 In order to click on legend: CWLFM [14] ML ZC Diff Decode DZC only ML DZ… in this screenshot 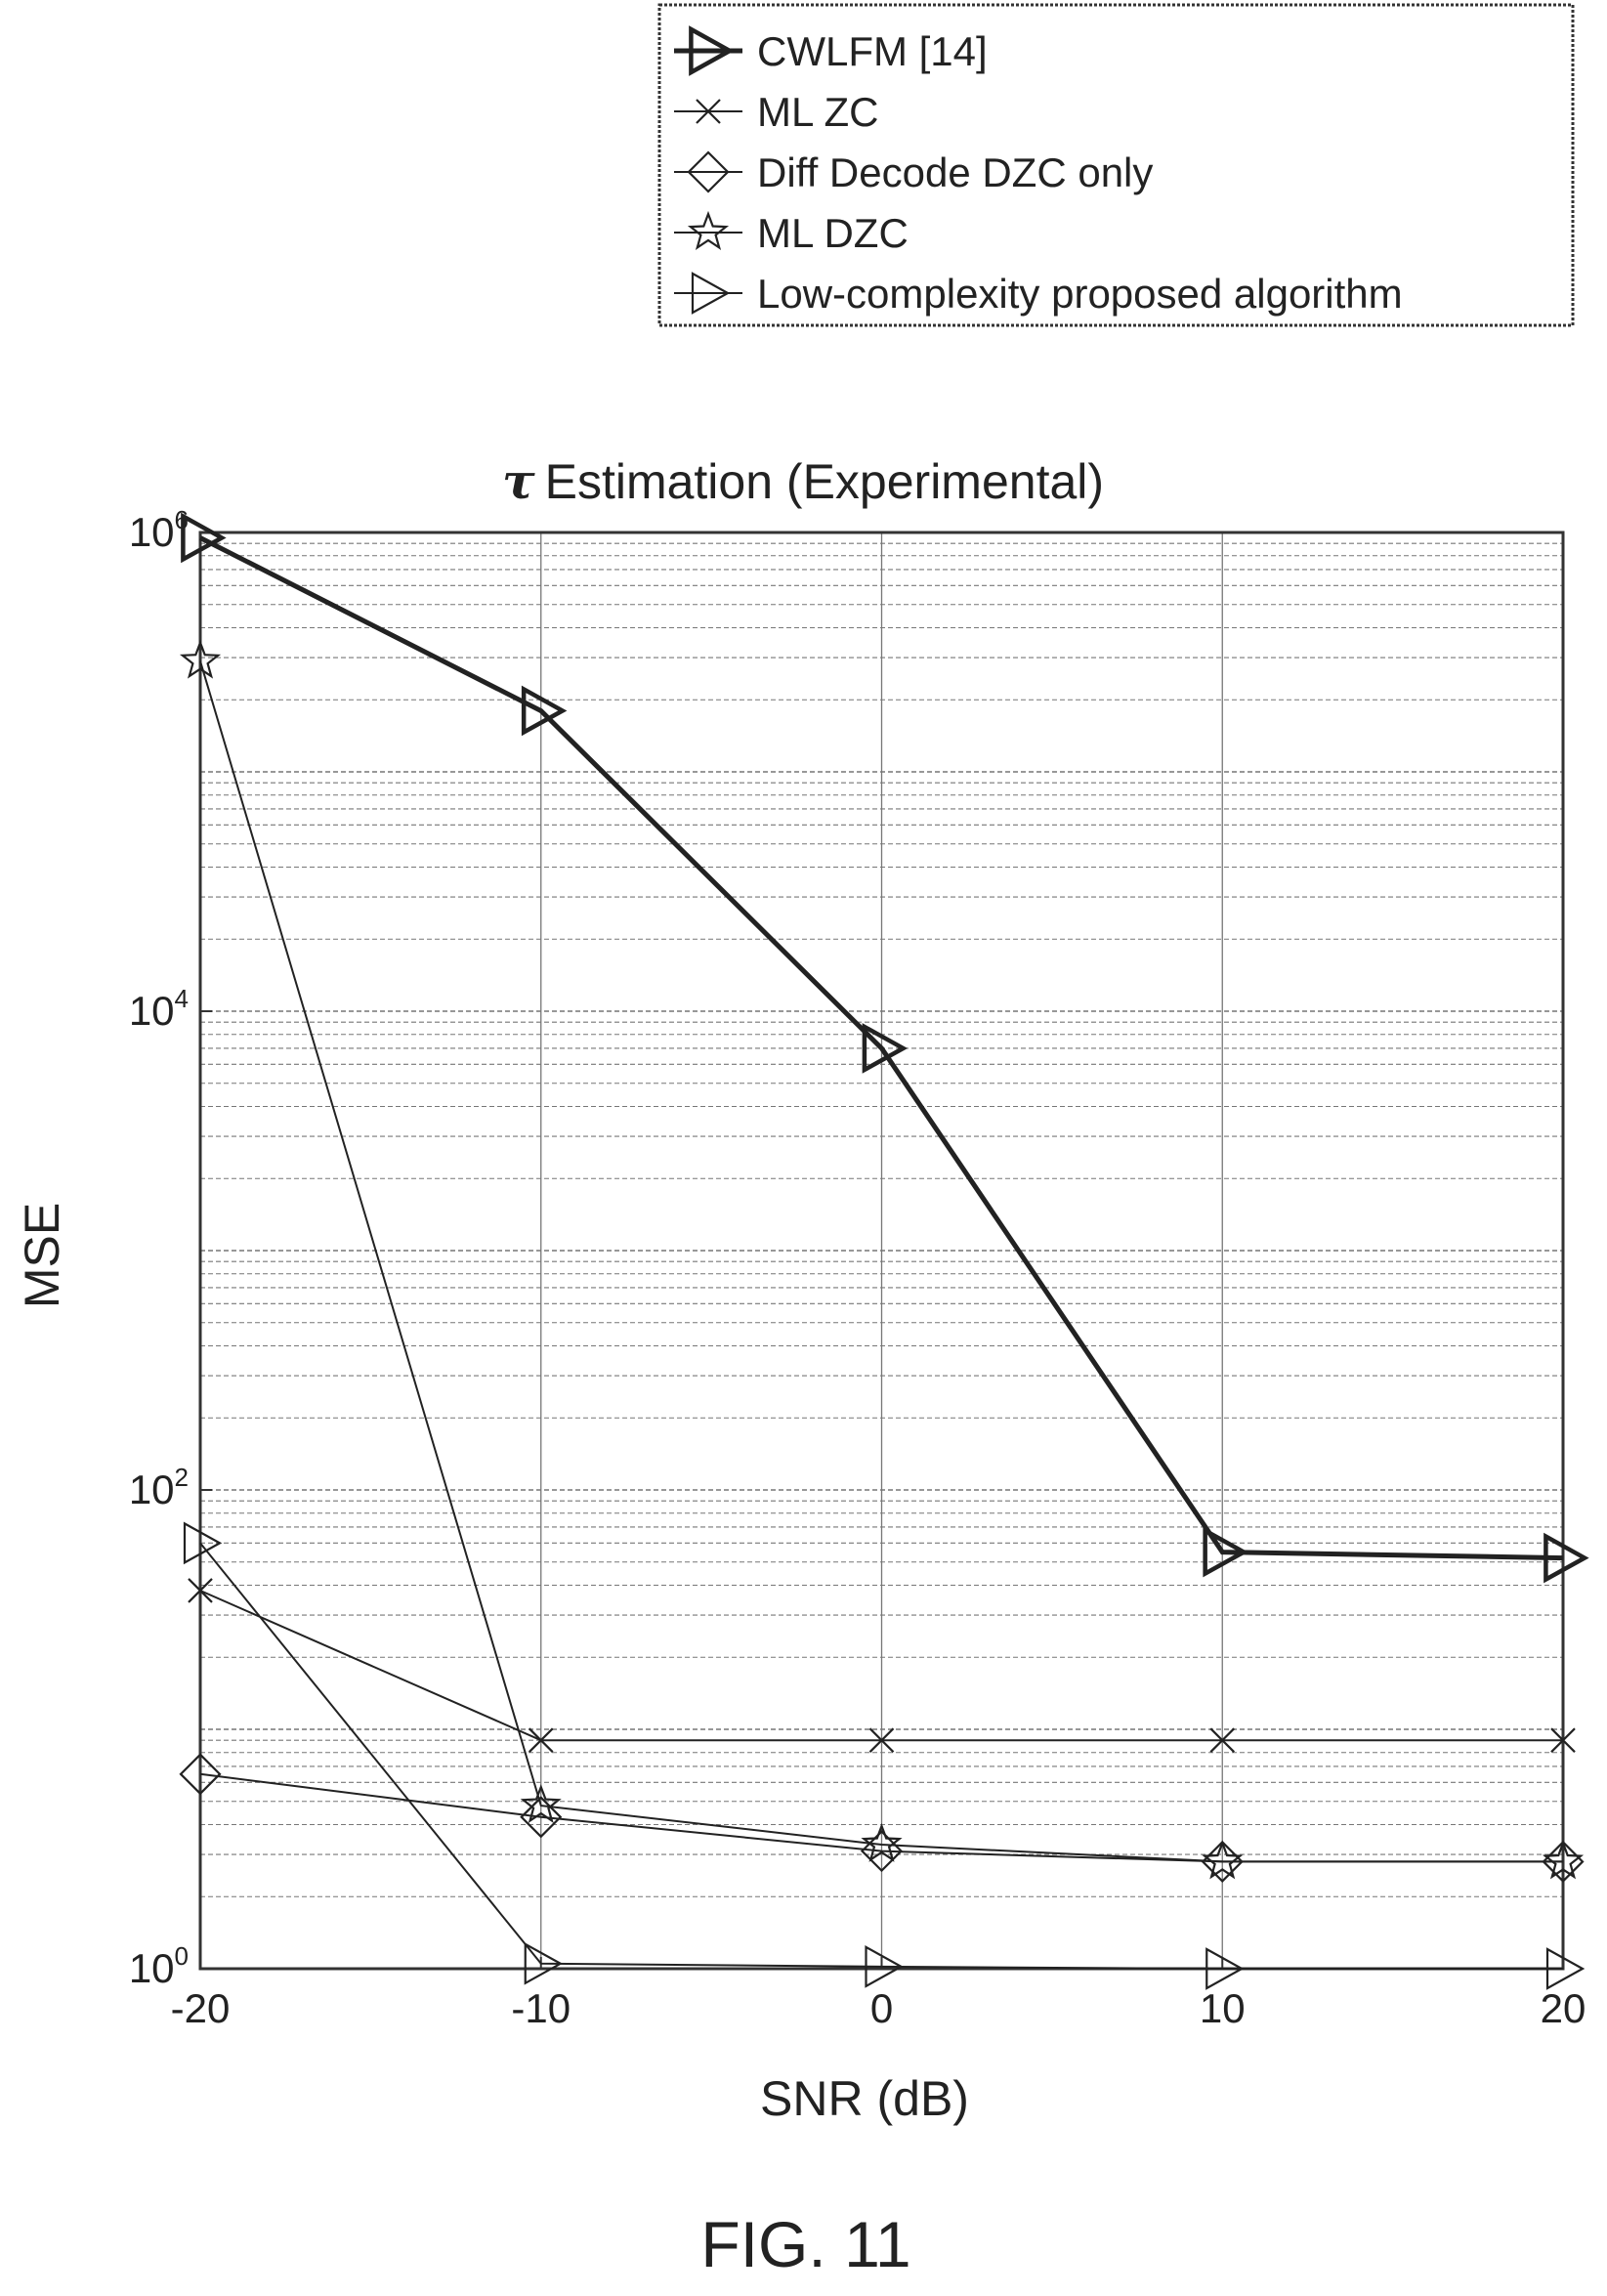, I will do `click(1116, 165)`.